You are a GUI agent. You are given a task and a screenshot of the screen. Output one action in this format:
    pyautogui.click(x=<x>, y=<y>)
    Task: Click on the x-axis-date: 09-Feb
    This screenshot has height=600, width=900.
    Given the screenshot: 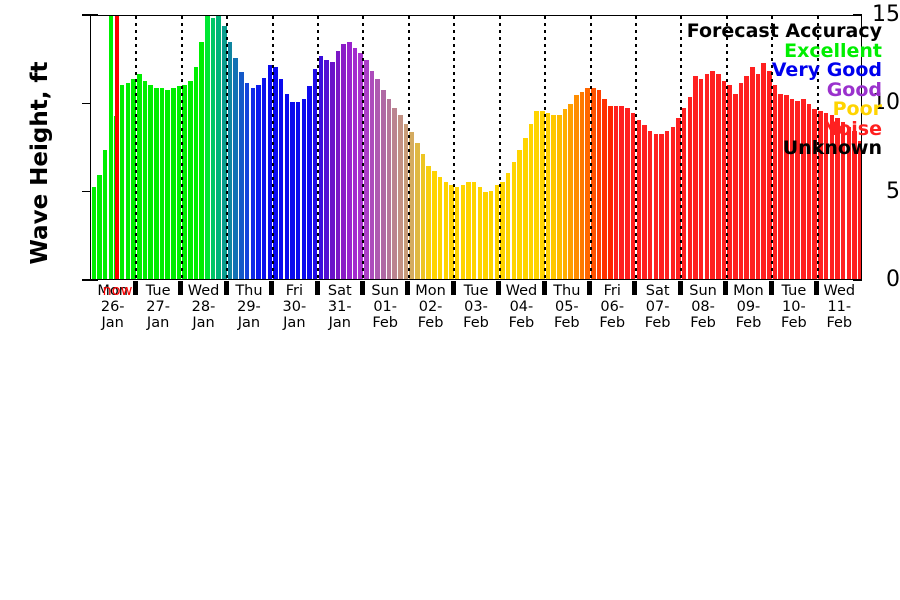 What is the action you would take?
    pyautogui.click(x=748, y=315)
    